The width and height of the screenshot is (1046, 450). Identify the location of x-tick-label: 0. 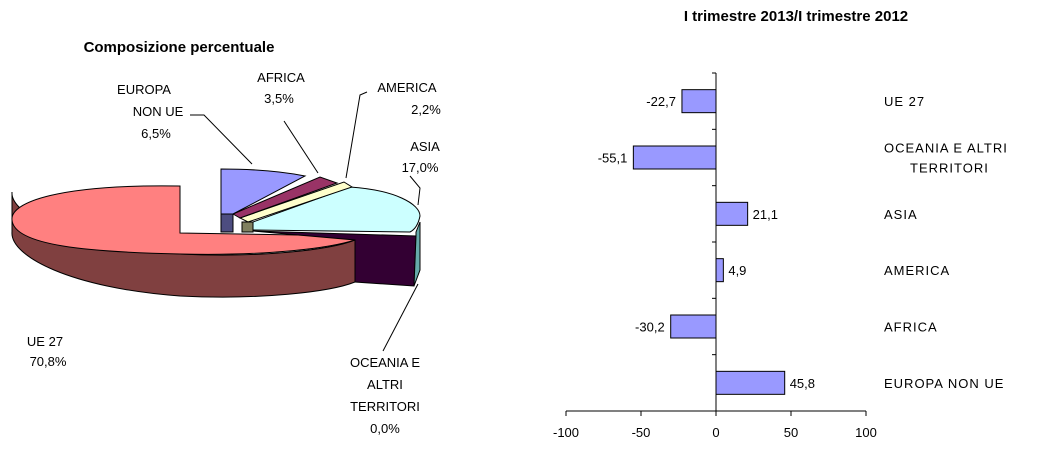
(715, 432).